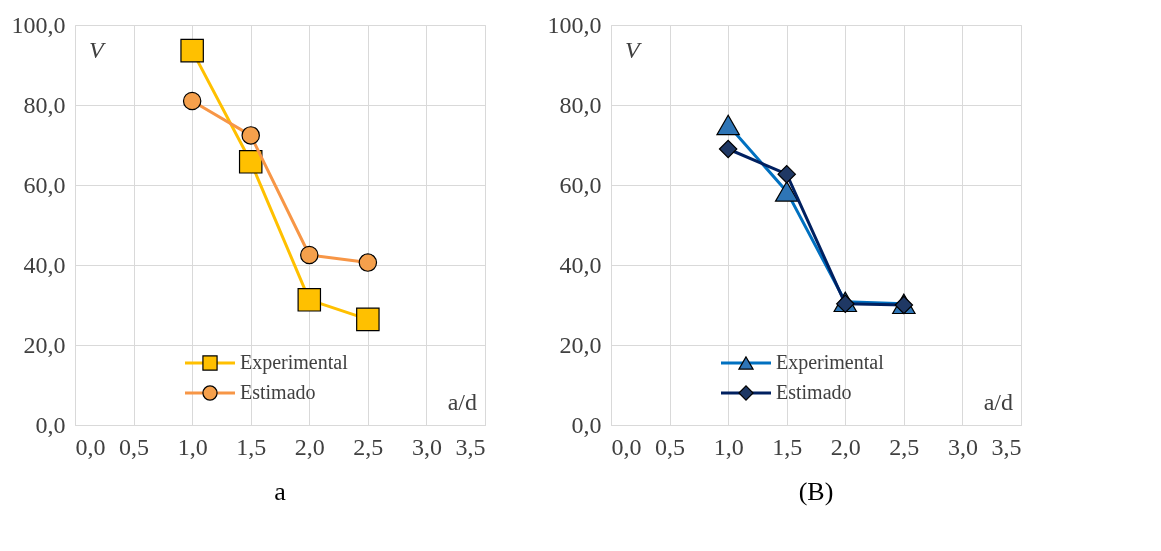 This screenshot has width=1161, height=551. What do you see at coordinates (280, 491) in the screenshot?
I see `text: a` at bounding box center [280, 491].